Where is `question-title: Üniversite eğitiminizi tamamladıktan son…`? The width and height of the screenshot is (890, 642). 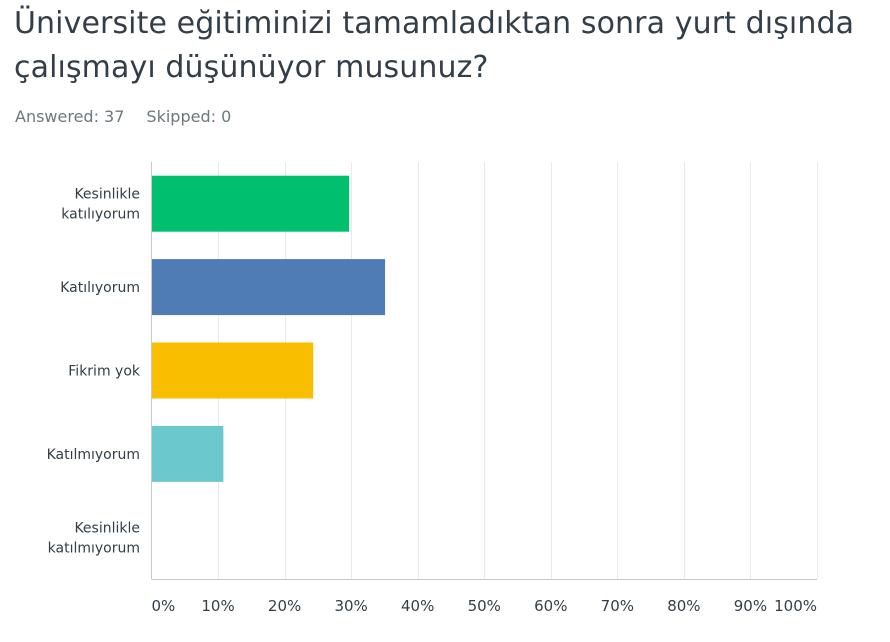 question-title: Üniversite eğitiminizi tamamladıktan son… is located at coordinates (434, 45).